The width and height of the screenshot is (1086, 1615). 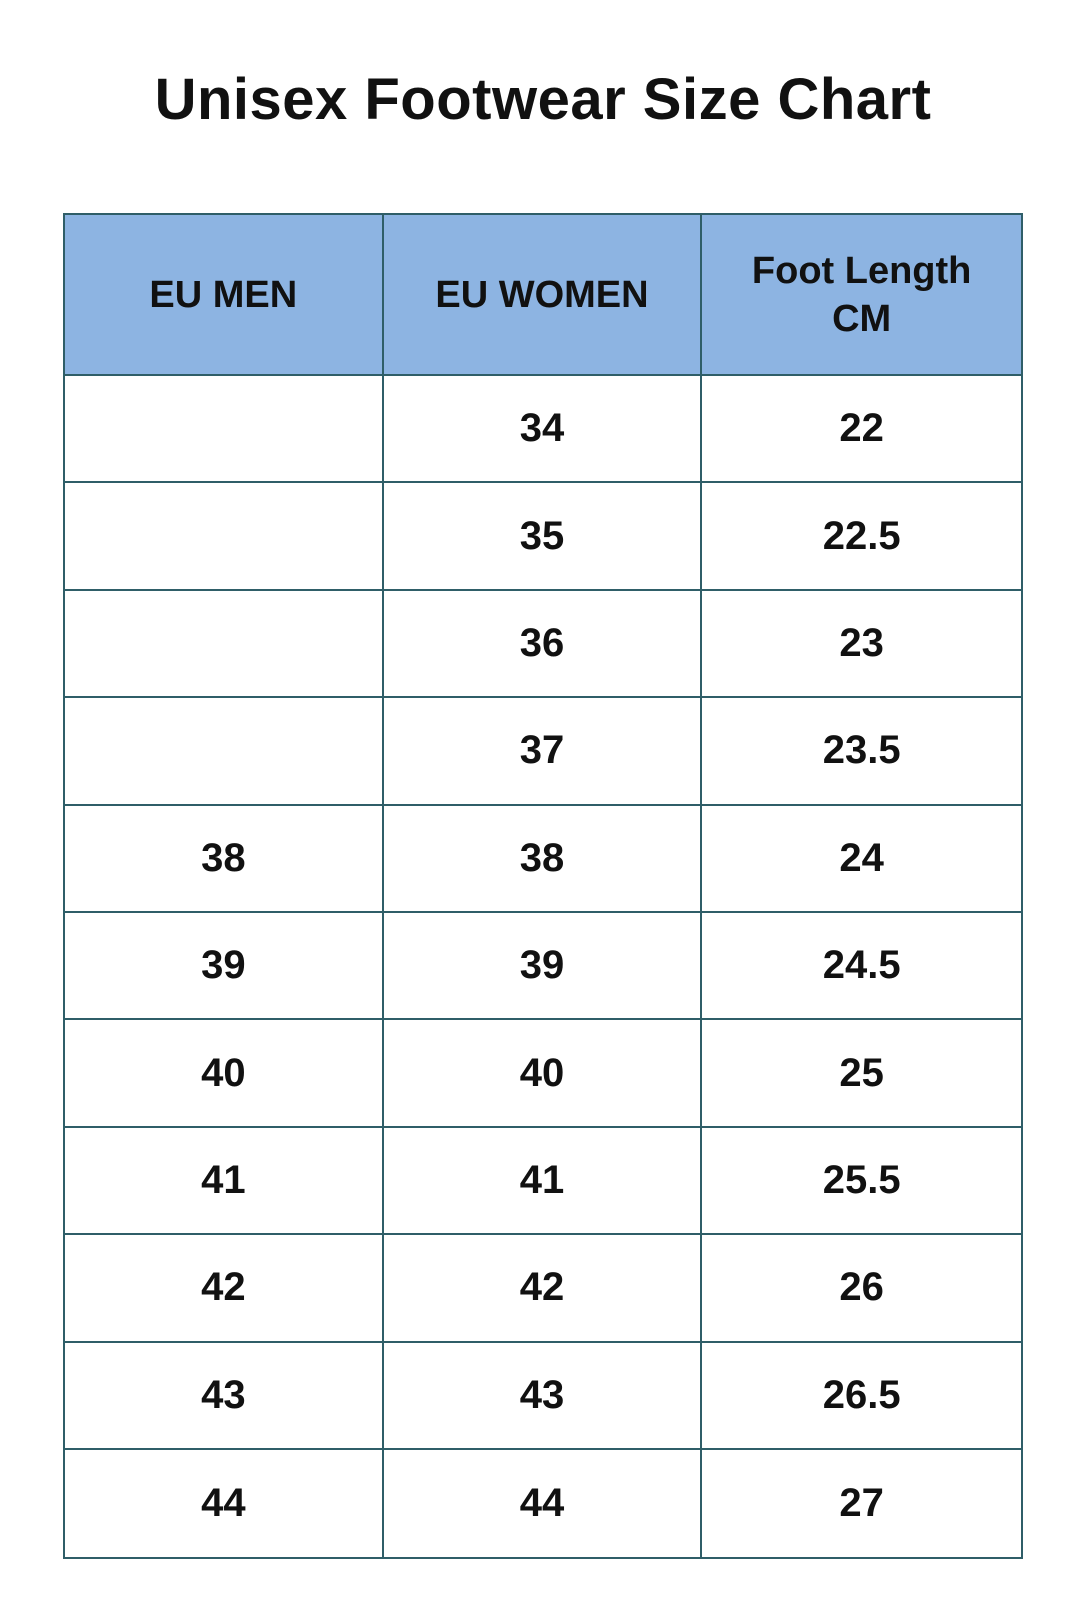 I want to click on column-header: EU MEN, so click(x=224, y=295).